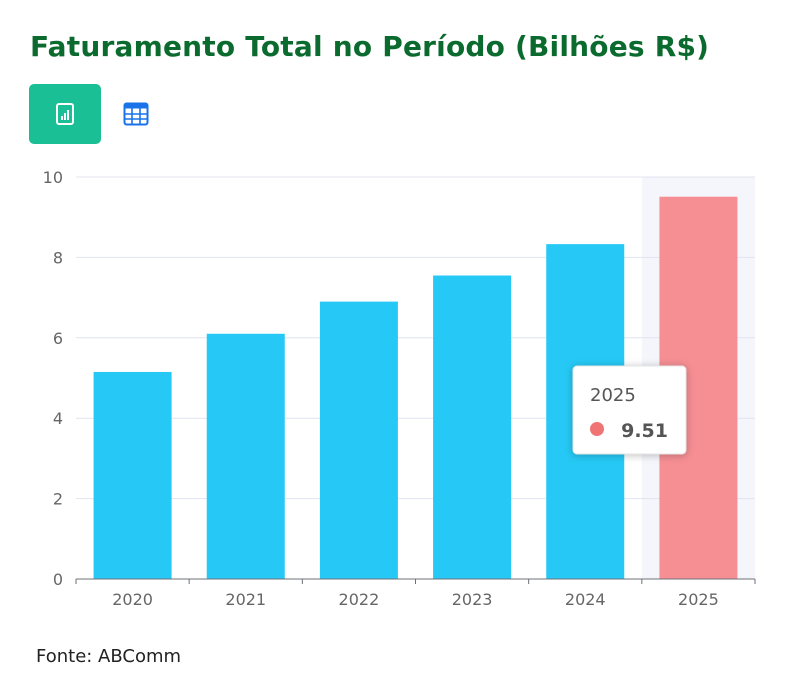 The width and height of the screenshot is (789, 688). I want to click on bar-2021, so click(245, 456).